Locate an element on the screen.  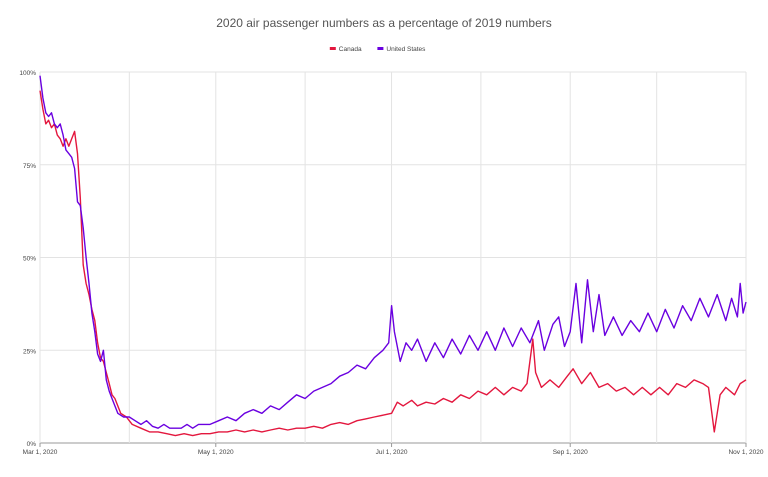
legend: Canada United States is located at coordinates (377, 49).